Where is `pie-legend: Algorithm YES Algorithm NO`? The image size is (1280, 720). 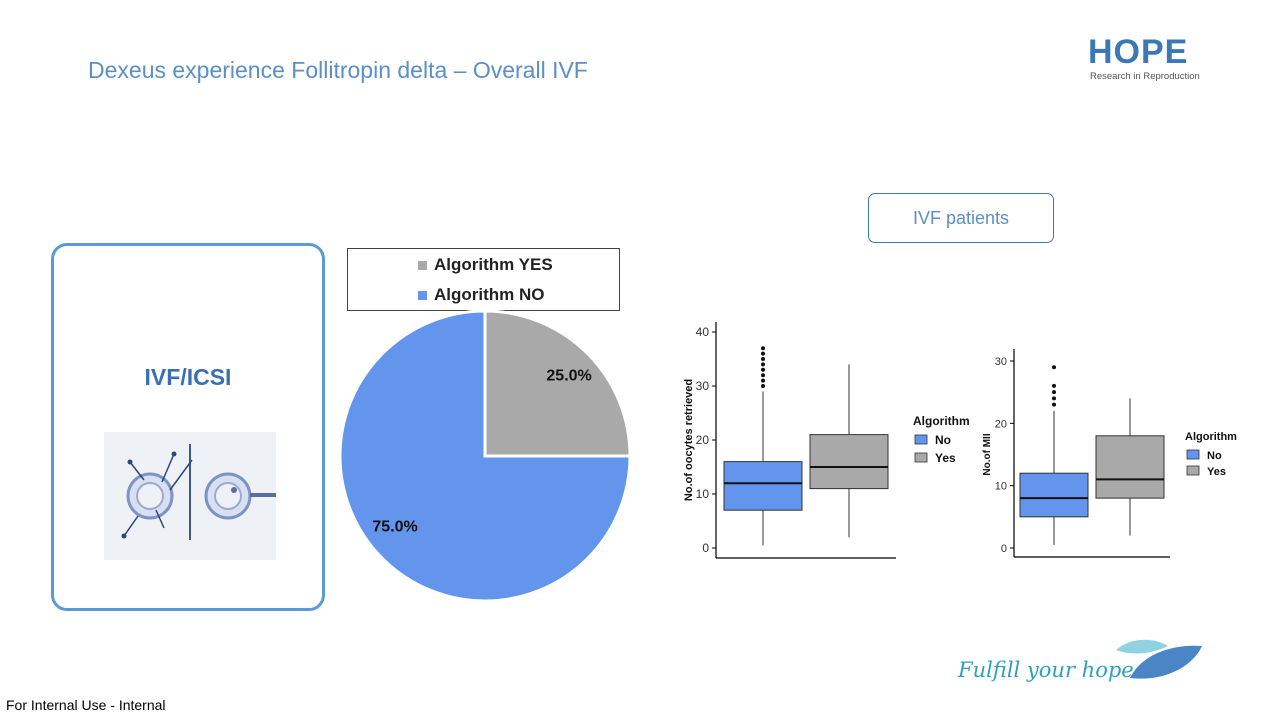 pie-legend: Algorithm YES Algorithm NO is located at coordinates (483, 279).